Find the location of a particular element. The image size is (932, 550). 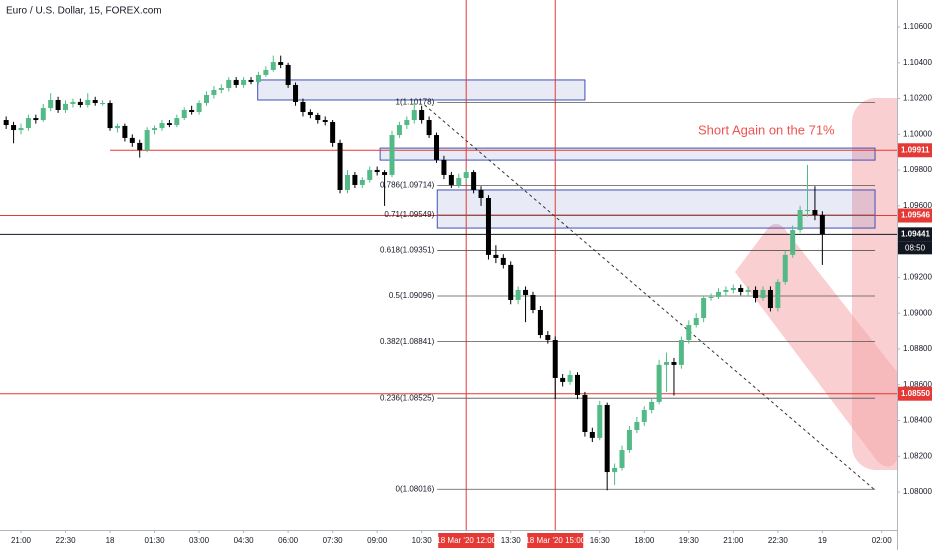

y-tick-label: 1.08000 is located at coordinates (917, 491).